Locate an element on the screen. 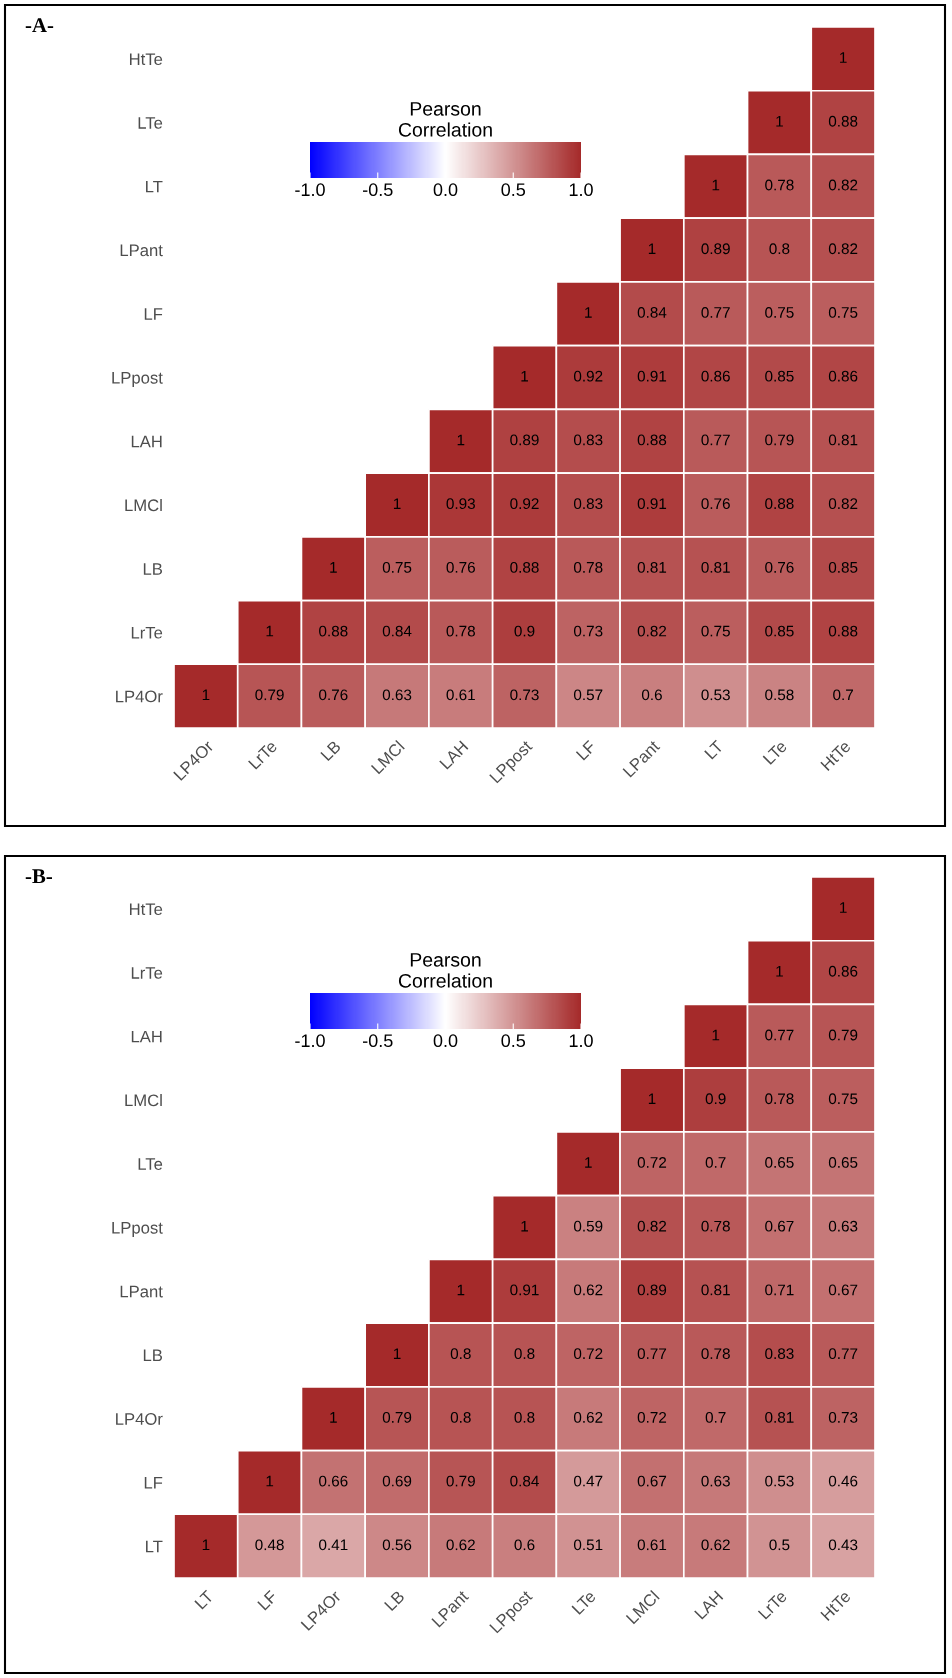  color-bar-label: 0.5 is located at coordinates (513, 1041).